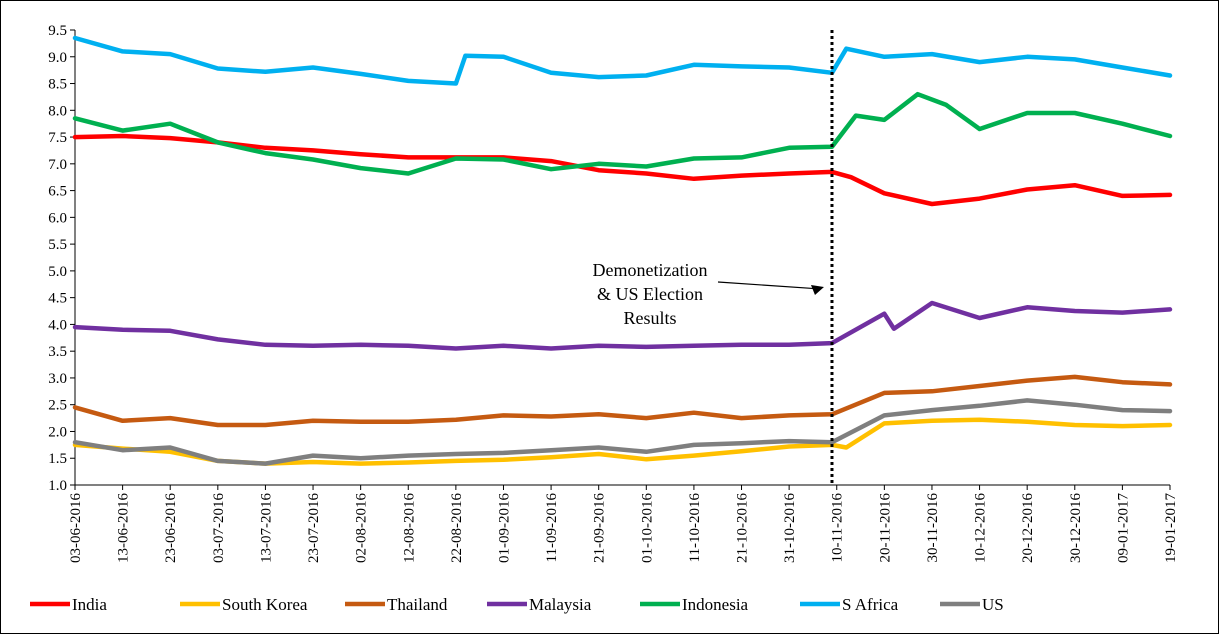 The image size is (1219, 634). I want to click on legend-label: Indonesia, so click(715, 604).